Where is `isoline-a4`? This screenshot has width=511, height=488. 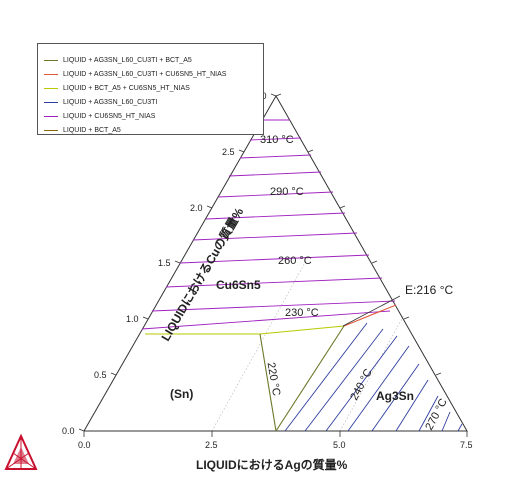
isoline-a4 is located at coordinates (378, 388).